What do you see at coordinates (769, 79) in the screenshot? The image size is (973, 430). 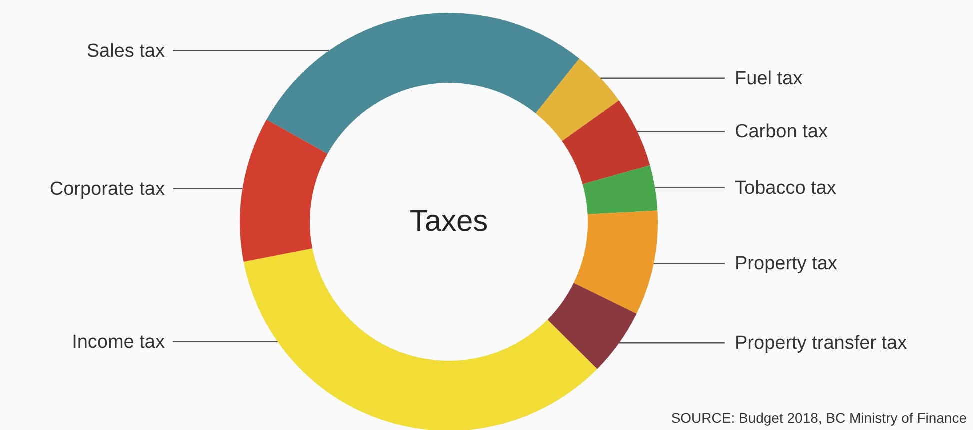 I see `slice-label: Fuel tax` at bounding box center [769, 79].